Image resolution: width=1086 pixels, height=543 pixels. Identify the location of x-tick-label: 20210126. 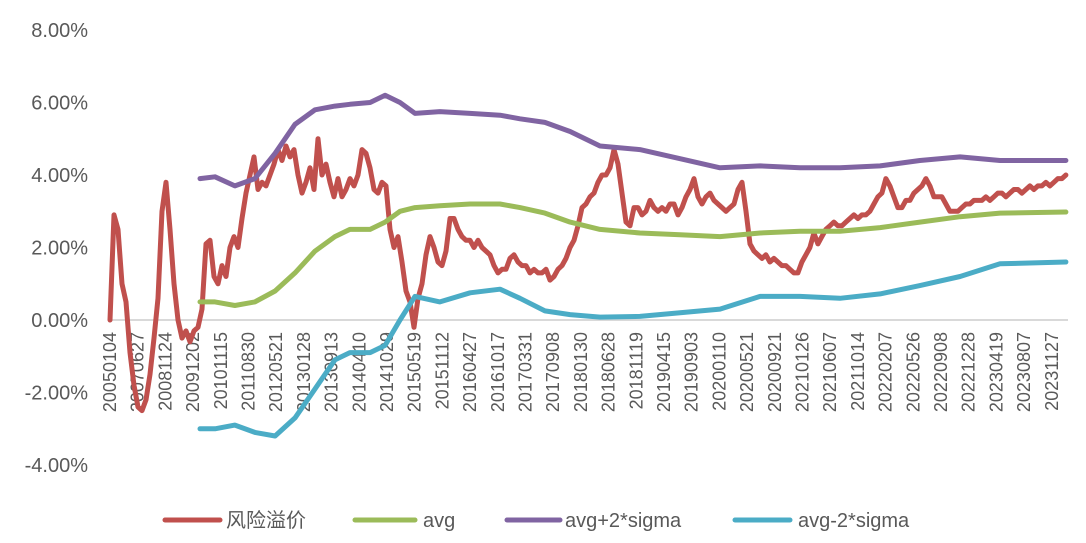
(803, 372).